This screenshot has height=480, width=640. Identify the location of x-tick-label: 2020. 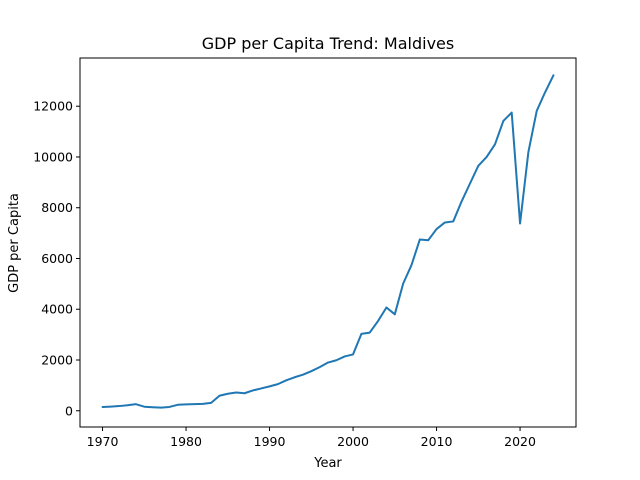
(520, 441).